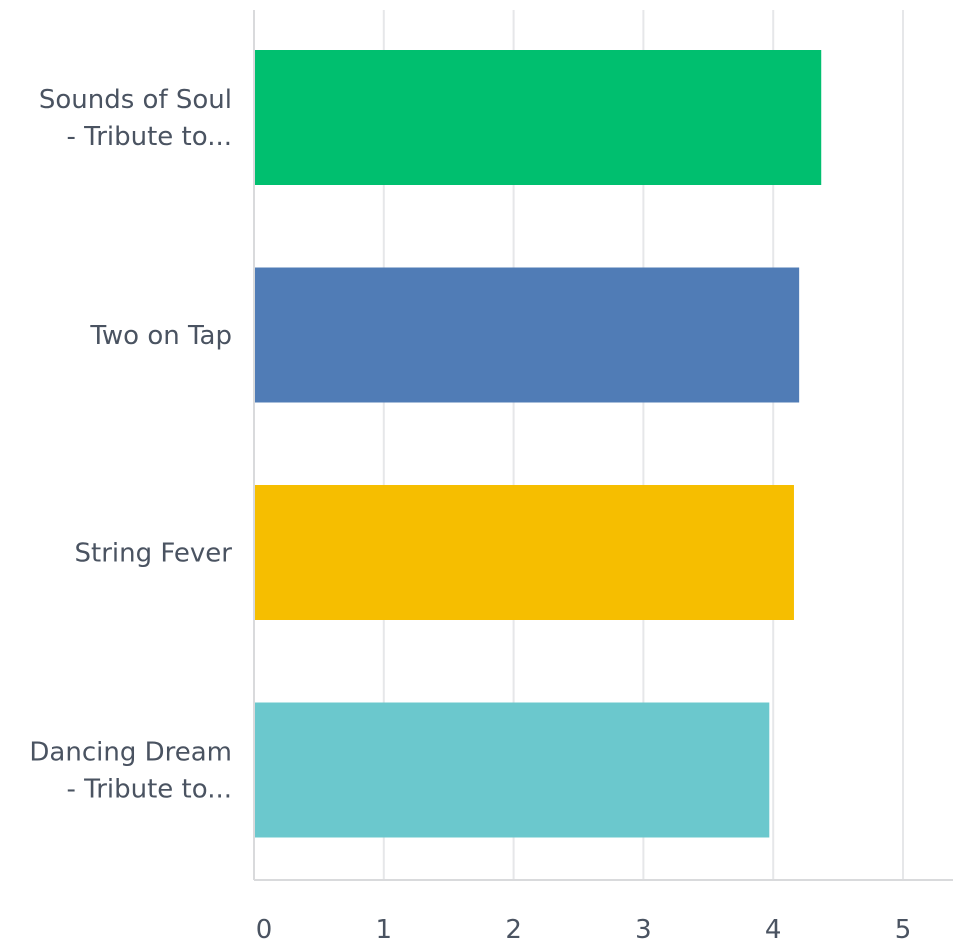 The height and width of the screenshot is (942, 953). Describe the element at coordinates (154, 554) in the screenshot. I see `category-label-3: String Fever` at that location.